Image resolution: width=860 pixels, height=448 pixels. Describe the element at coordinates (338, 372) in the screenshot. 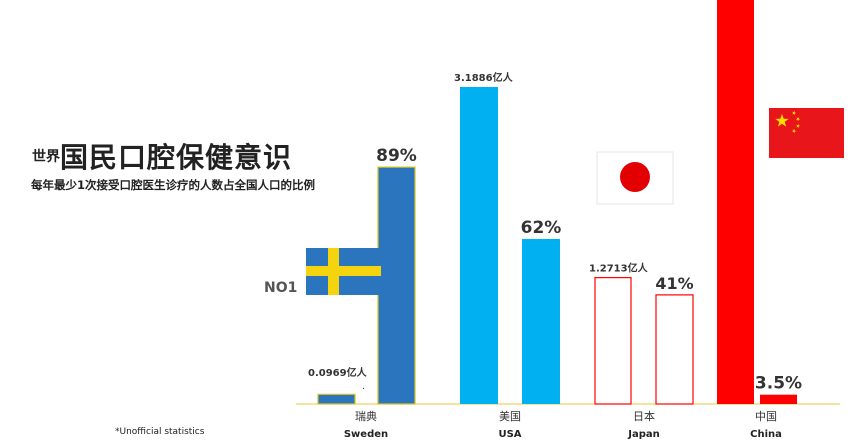

I see `population-label-sweden: 0.0969亿人` at that location.